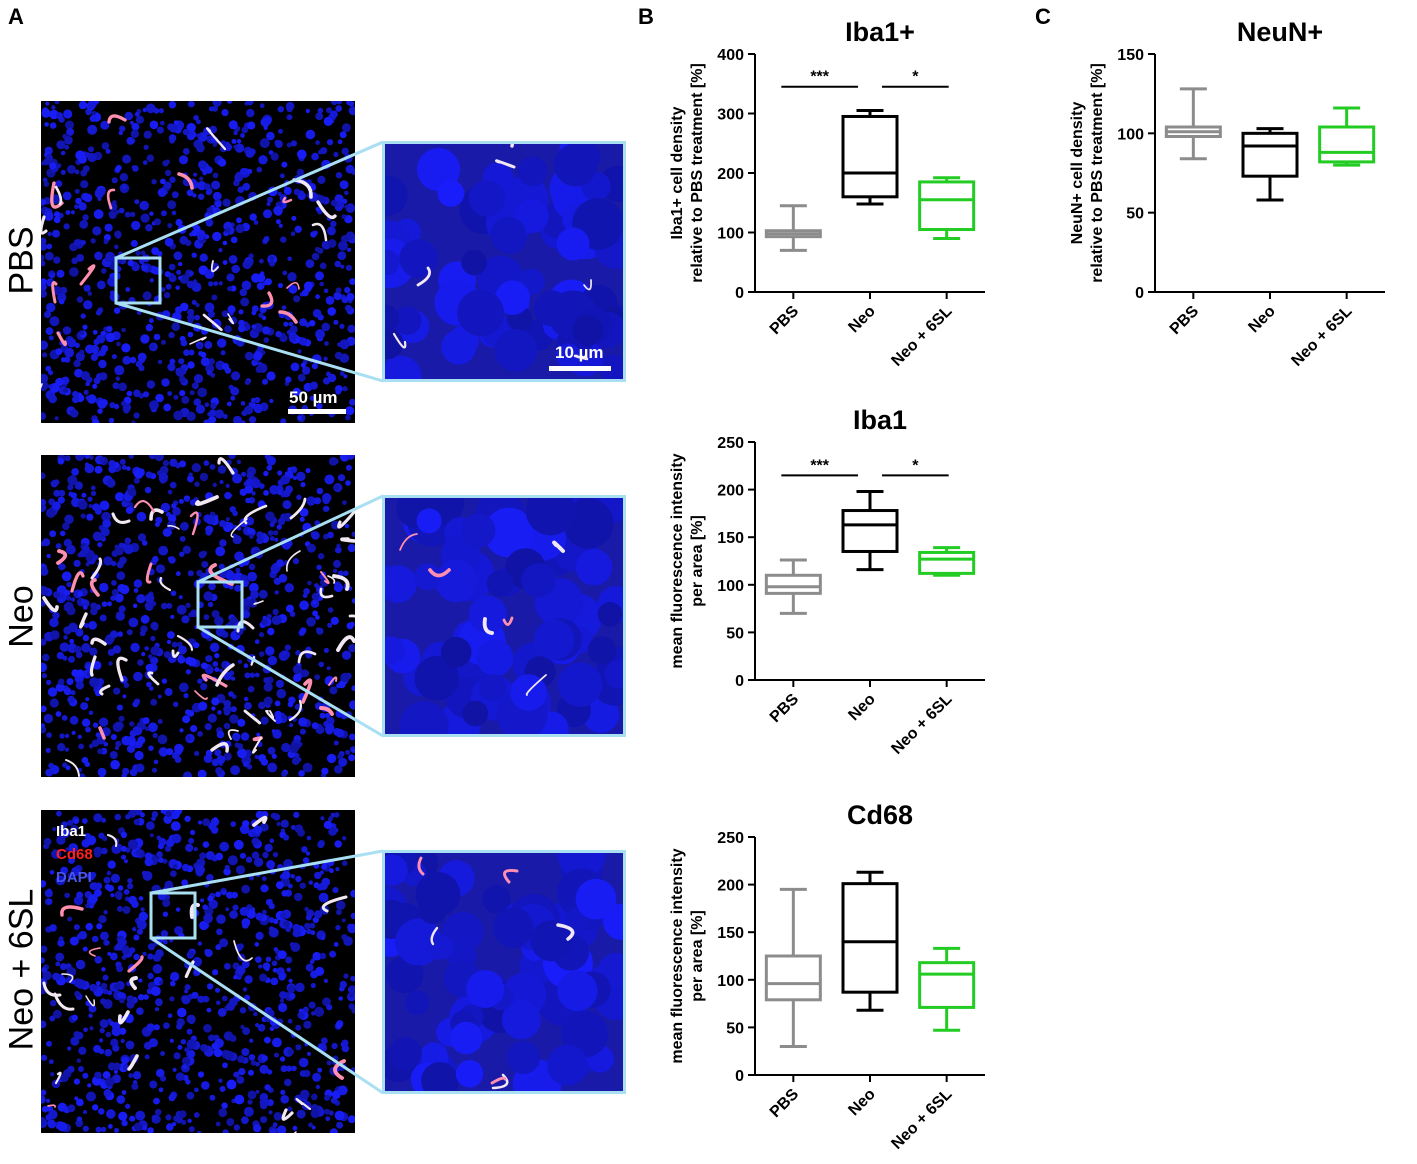 The width and height of the screenshot is (1417, 1164). What do you see at coordinates (677, 172) in the screenshot?
I see `y-axis-label: Iba1+ cell density` at bounding box center [677, 172].